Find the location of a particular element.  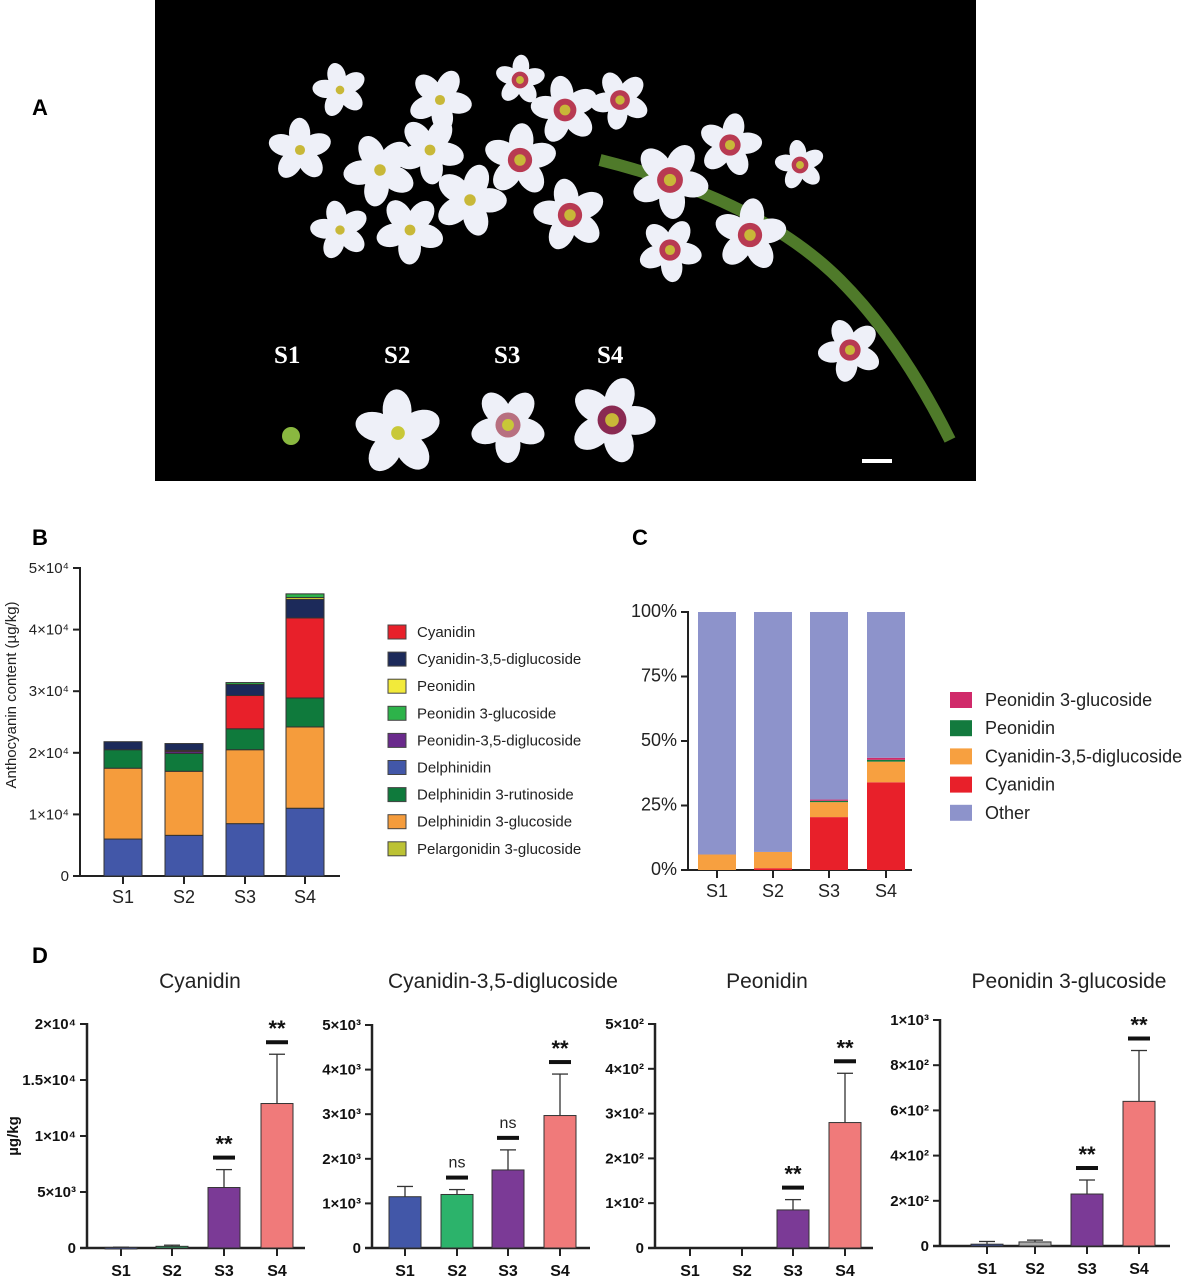

y-tick-label: 5×10² is located at coordinates (624, 1024).